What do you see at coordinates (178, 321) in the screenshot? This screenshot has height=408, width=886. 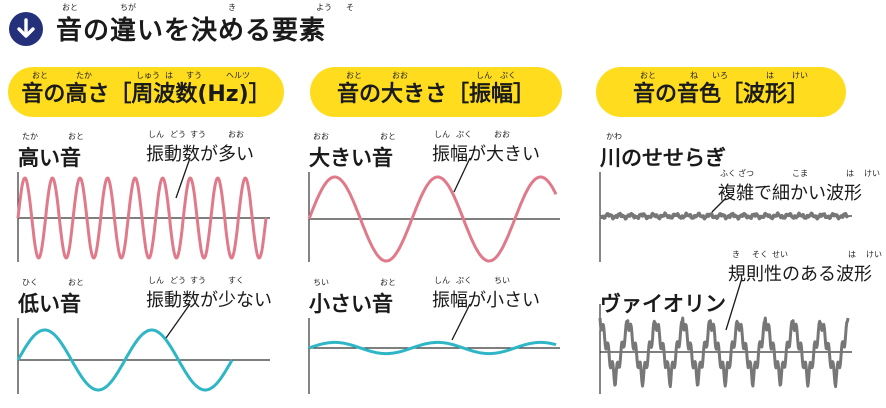 I see `leader-line-0-bottom` at bounding box center [178, 321].